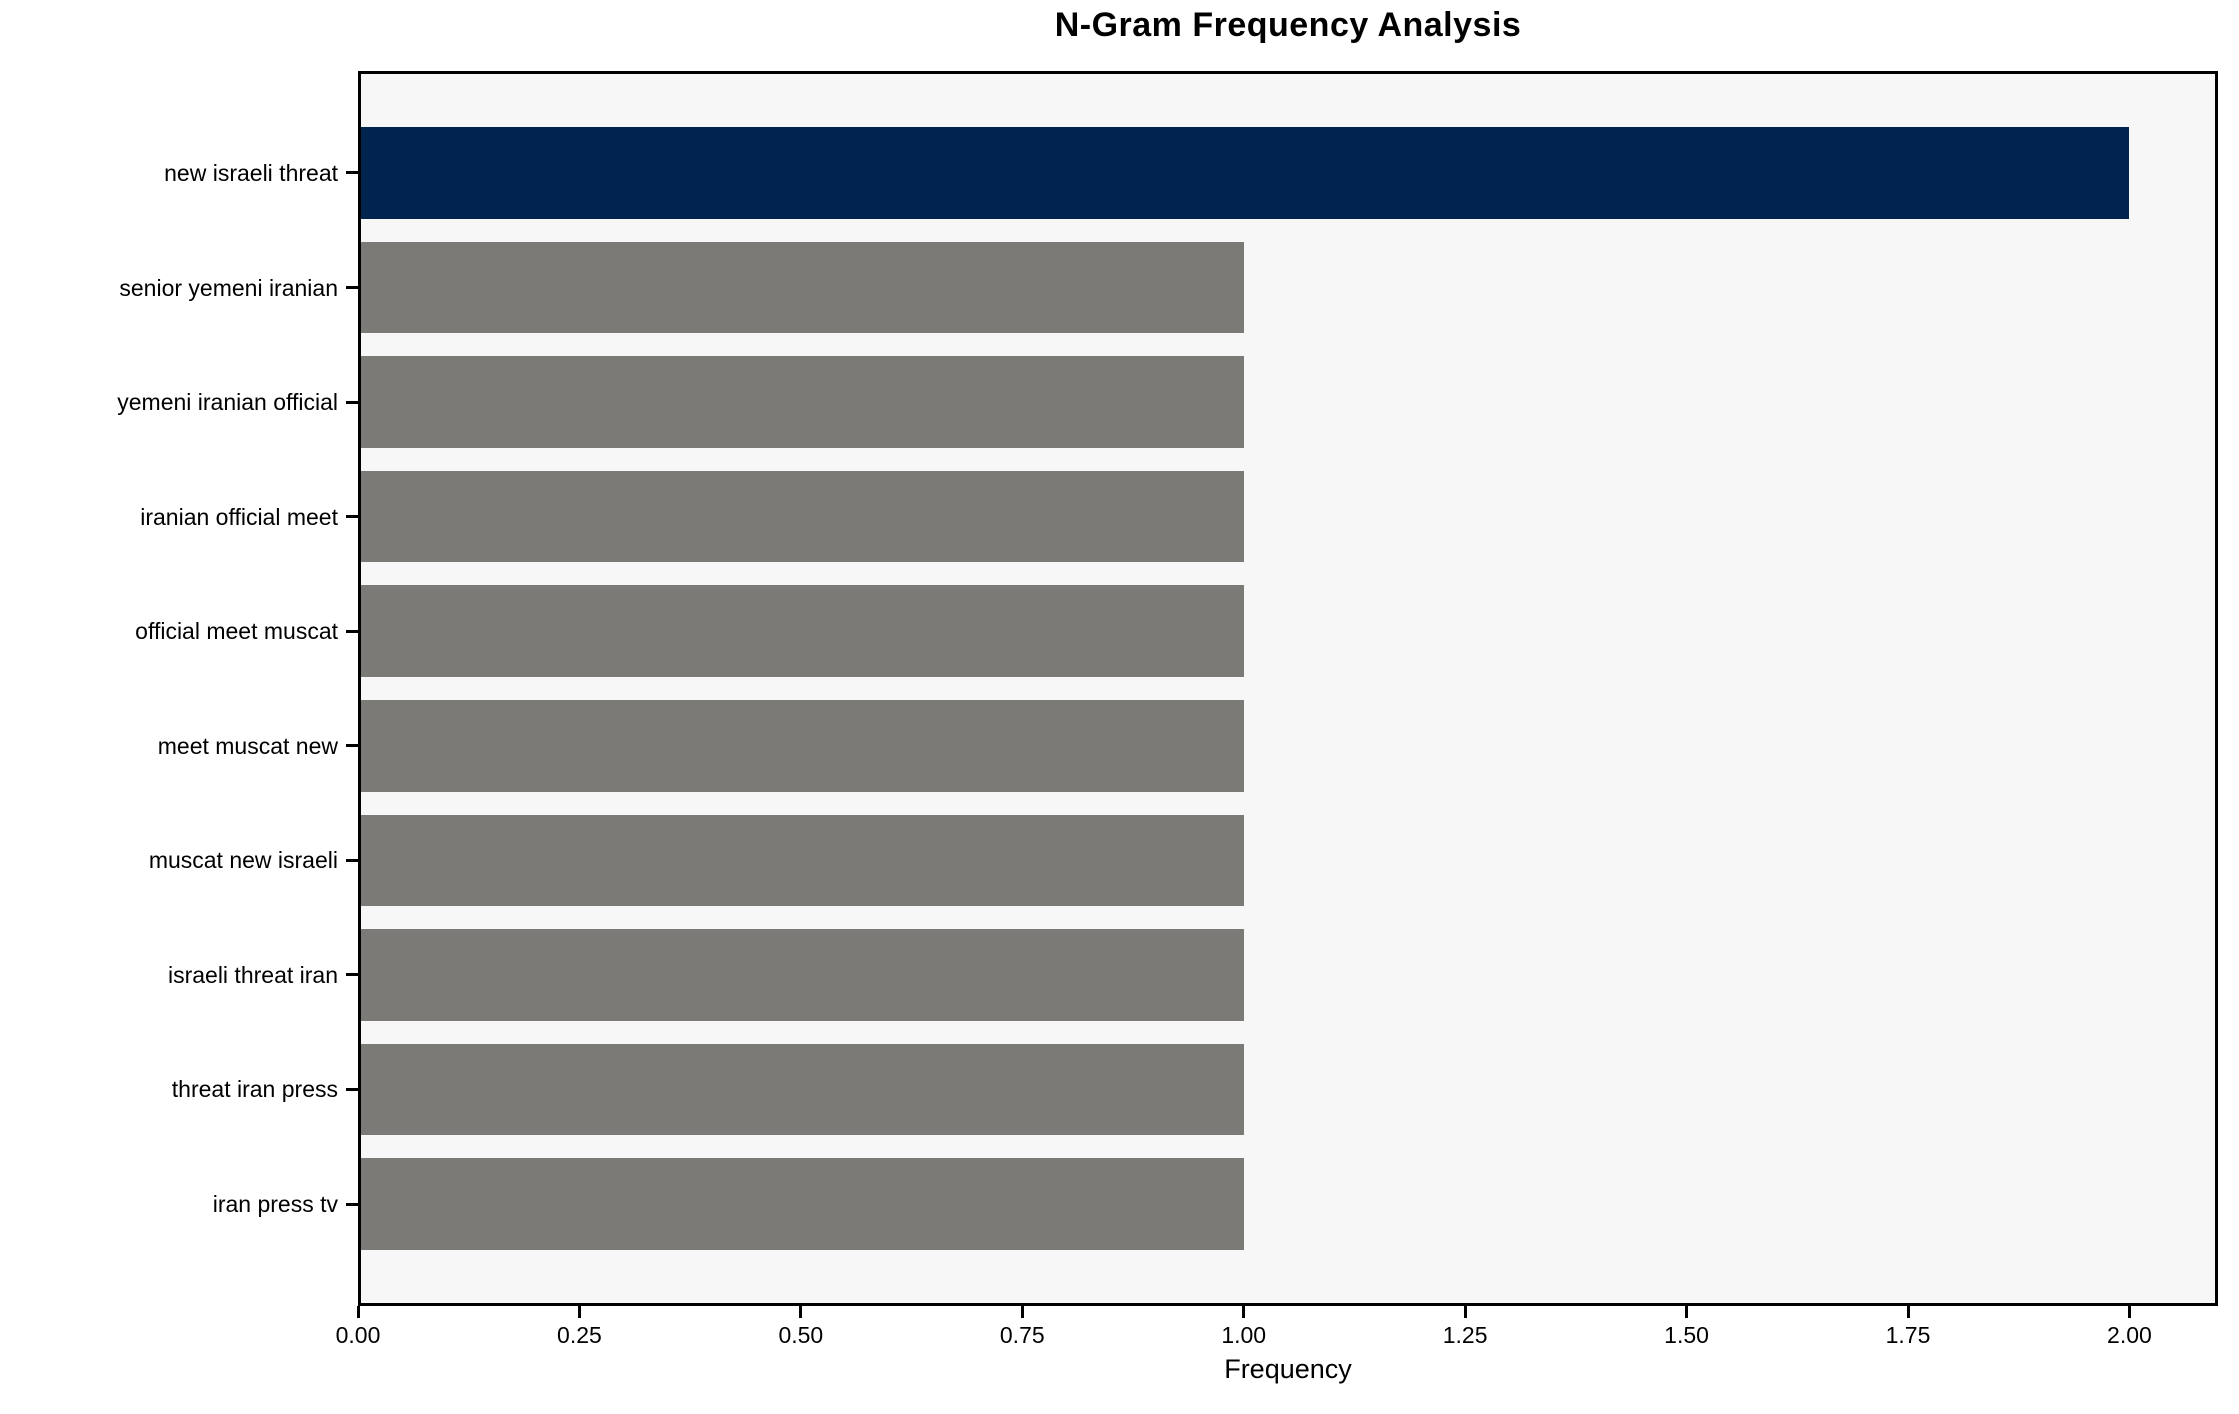  Describe the element at coordinates (358, 1335) in the screenshot. I see `x-tick-label: 0.00` at that location.